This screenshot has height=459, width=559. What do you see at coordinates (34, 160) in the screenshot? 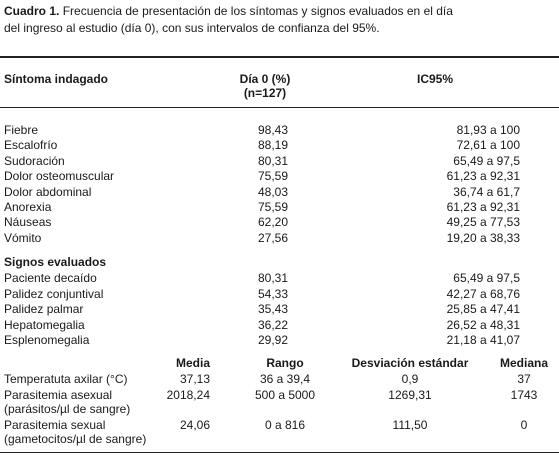
I see `symptom-name: Sudoración` at bounding box center [34, 160].